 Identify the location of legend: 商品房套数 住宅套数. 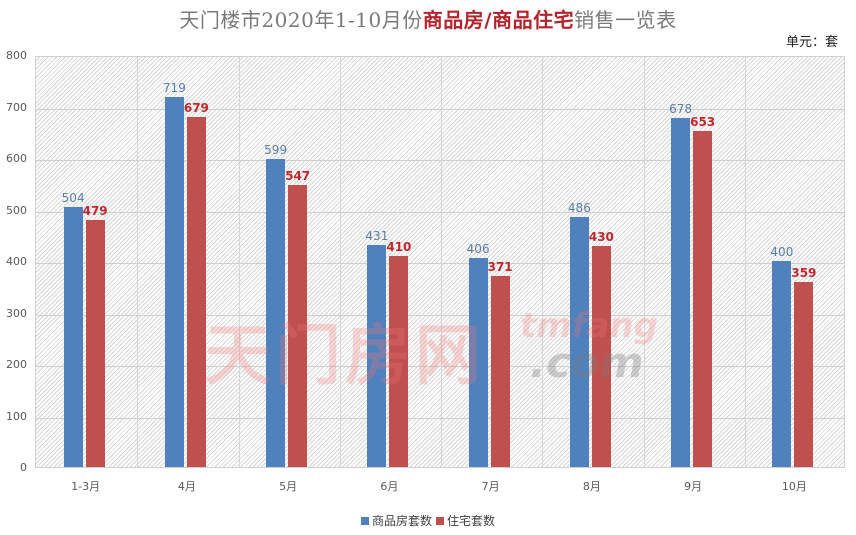
(428, 520).